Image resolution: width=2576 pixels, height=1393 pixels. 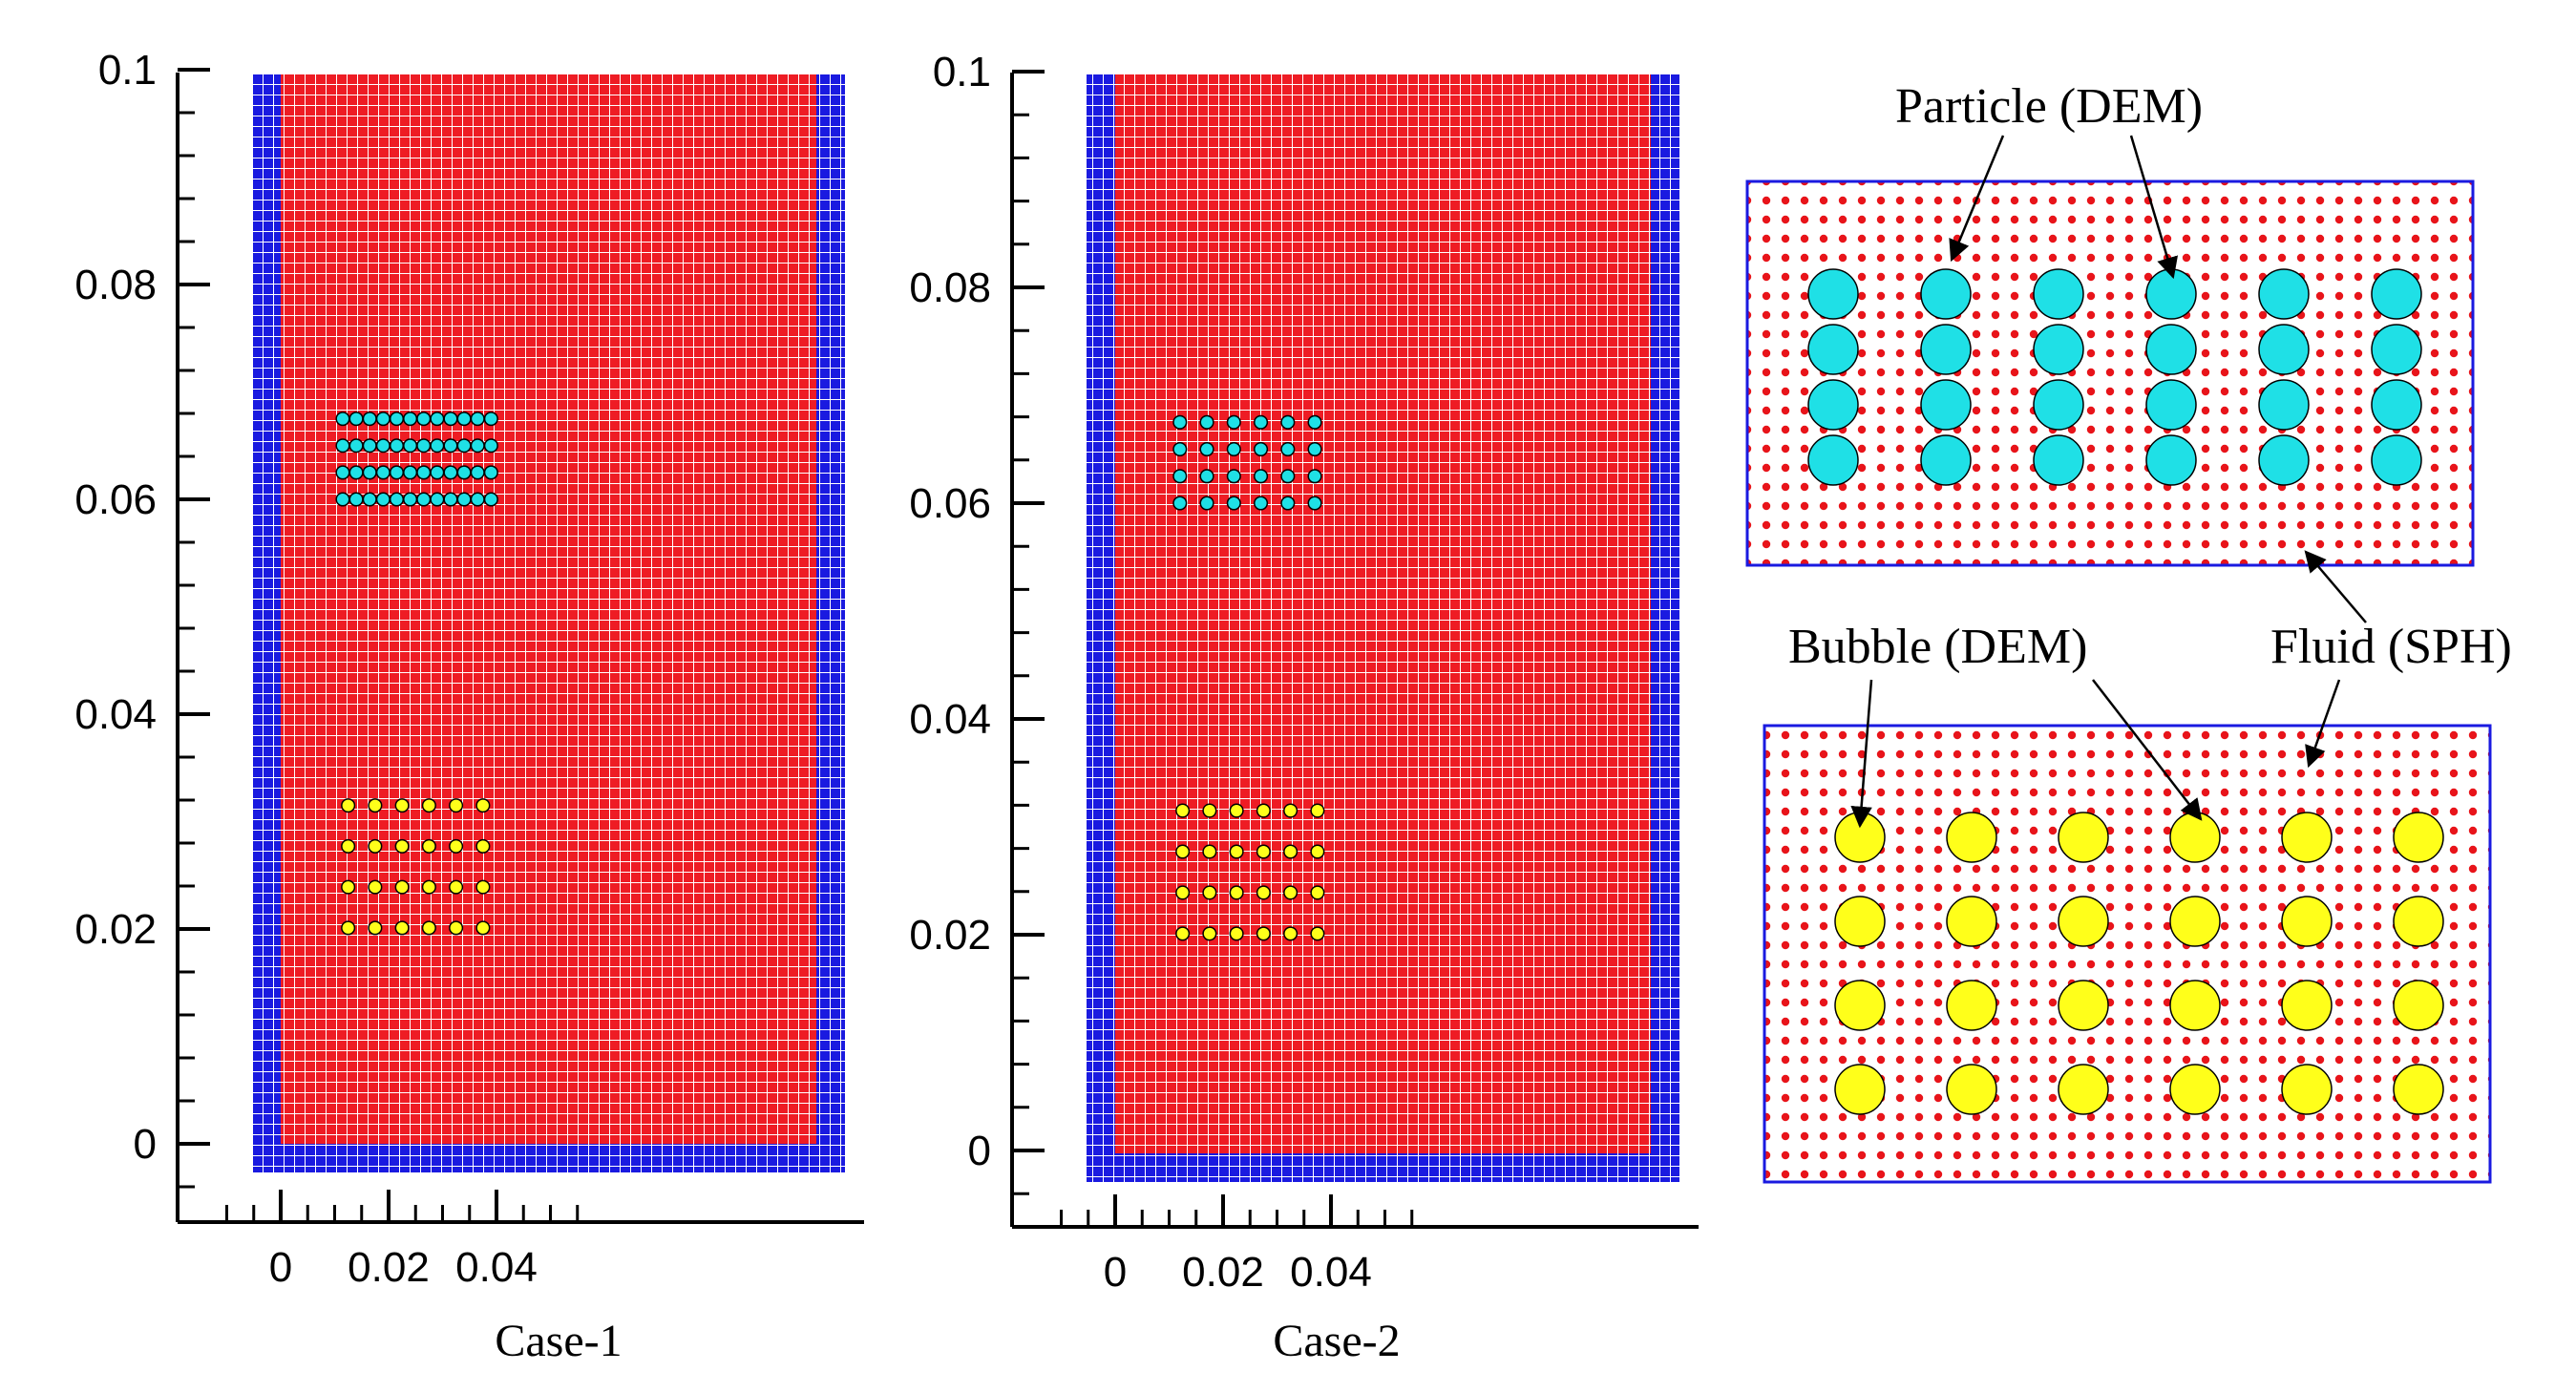 I want to click on particle-callout-label: Particle (DEM), so click(x=2049, y=106).